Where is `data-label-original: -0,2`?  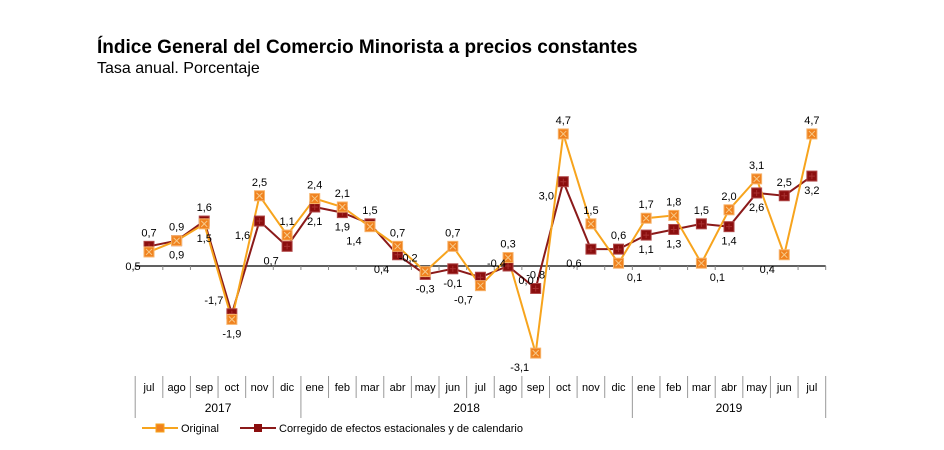 data-label-original: -0,2 is located at coordinates (408, 259).